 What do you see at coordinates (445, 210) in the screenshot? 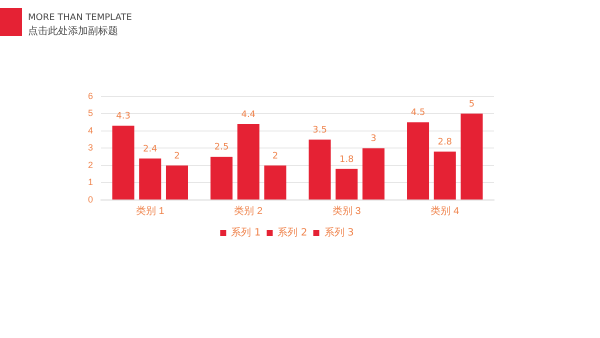
I see `x-tick-label: 类别 4` at bounding box center [445, 210].